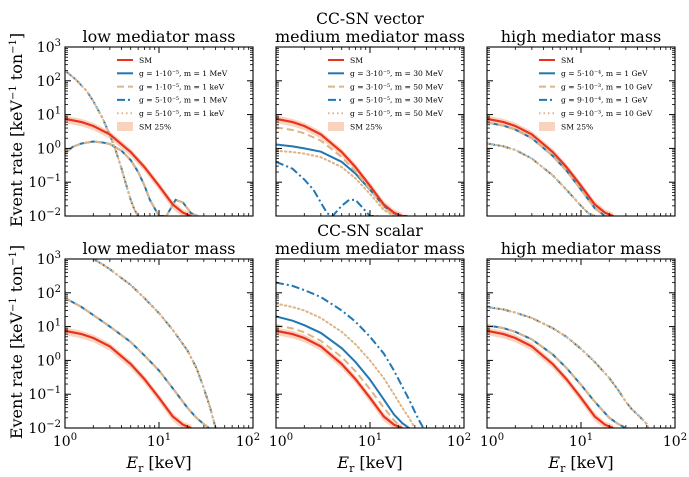 This screenshot has height=477, width=689. I want to click on legend-label: g = 1·10⁻⁵, m = 1 MeV, so click(183, 73).